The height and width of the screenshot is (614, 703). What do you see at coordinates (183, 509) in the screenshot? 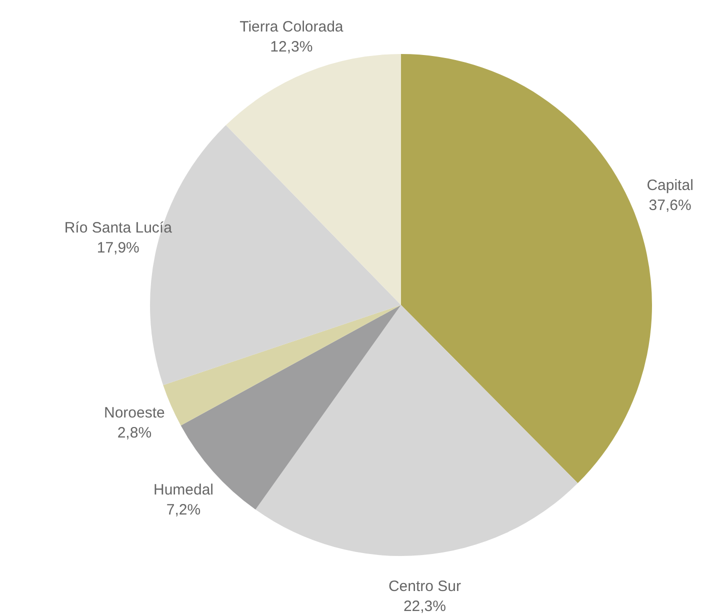
I see `data-label: 7,2%` at bounding box center [183, 509].